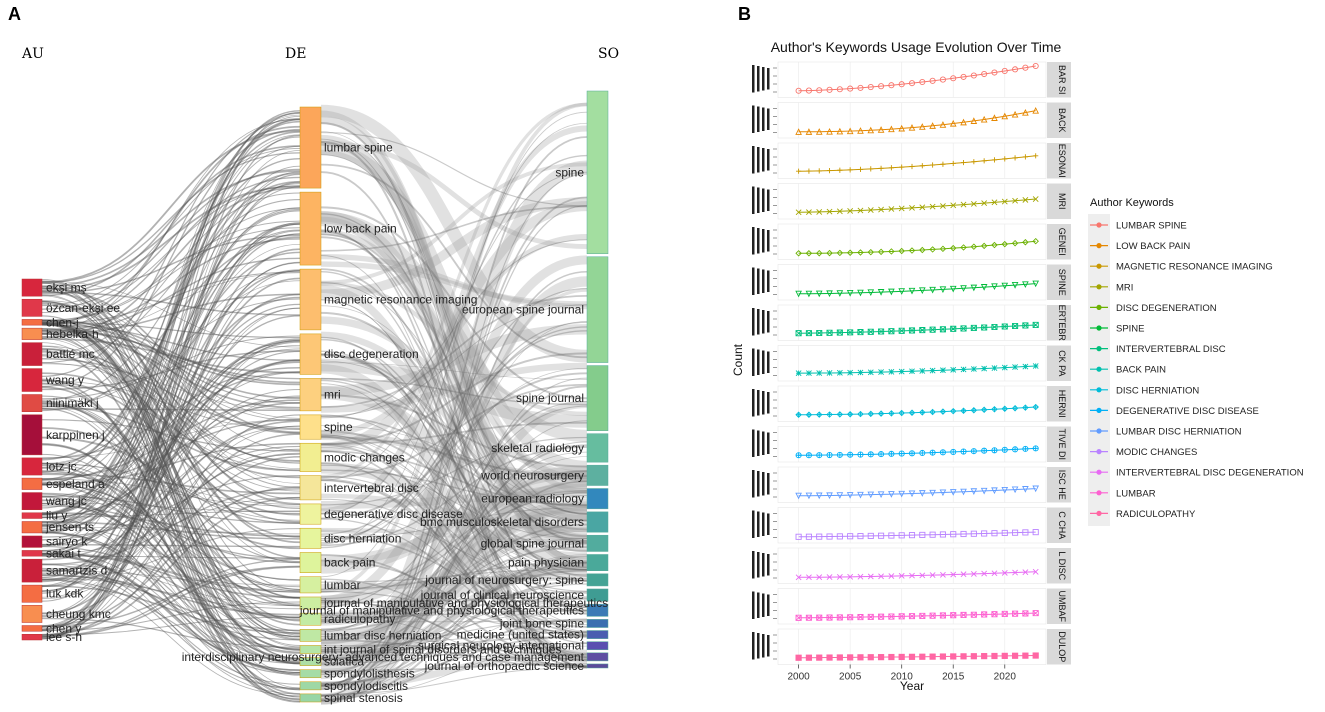 The height and width of the screenshot is (712, 1325). Describe the element at coordinates (911, 323) in the screenshot. I see `facet-panel: ERTEBR` at that location.